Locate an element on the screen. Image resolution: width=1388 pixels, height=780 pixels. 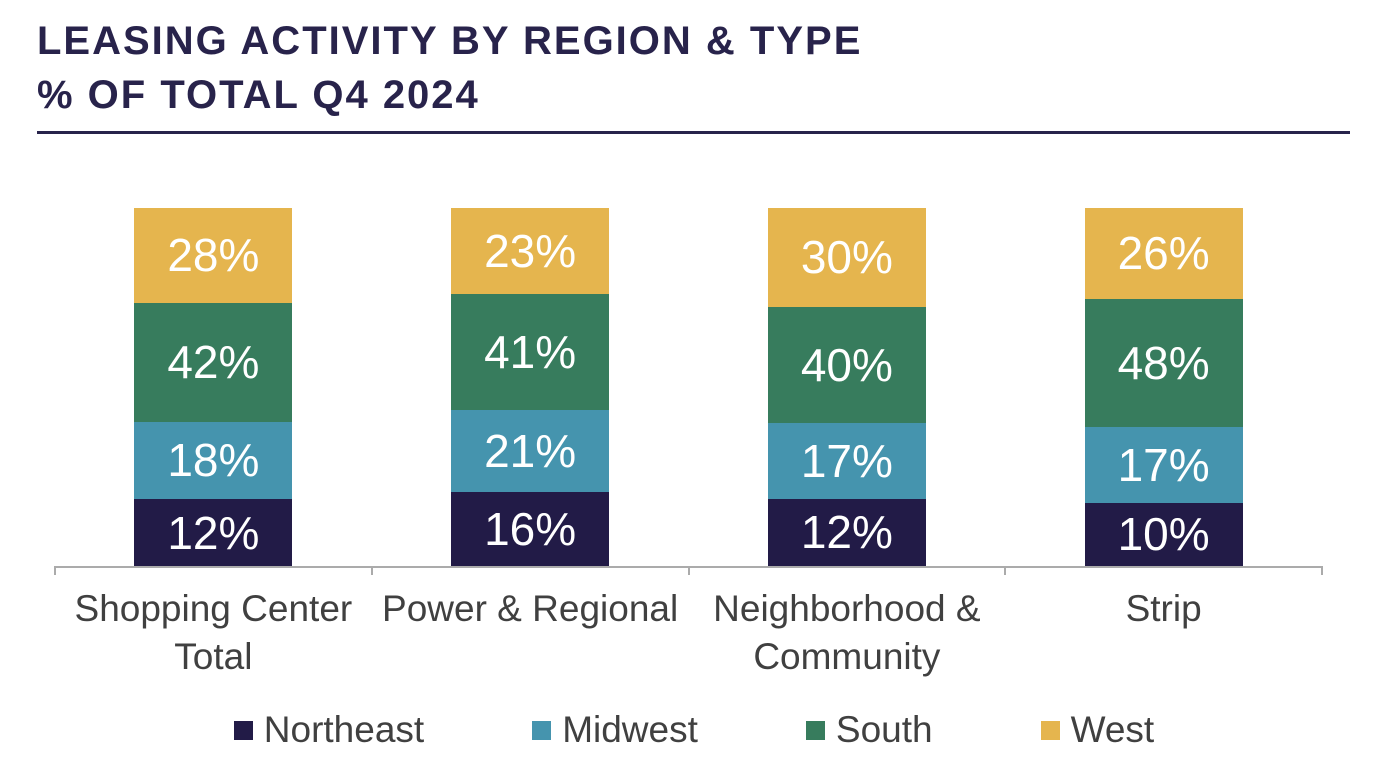
stacked-bar-shopping-center-total: 28% 42% 18% 12% is located at coordinates (213, 387).